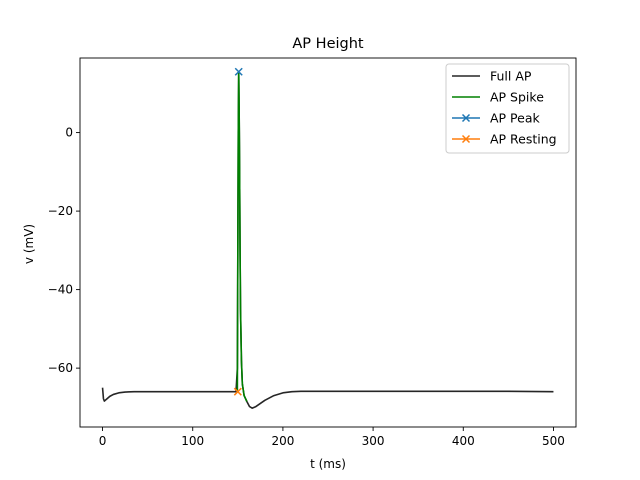 This screenshot has width=640, height=480. I want to click on ap-peak-marker, so click(238, 71).